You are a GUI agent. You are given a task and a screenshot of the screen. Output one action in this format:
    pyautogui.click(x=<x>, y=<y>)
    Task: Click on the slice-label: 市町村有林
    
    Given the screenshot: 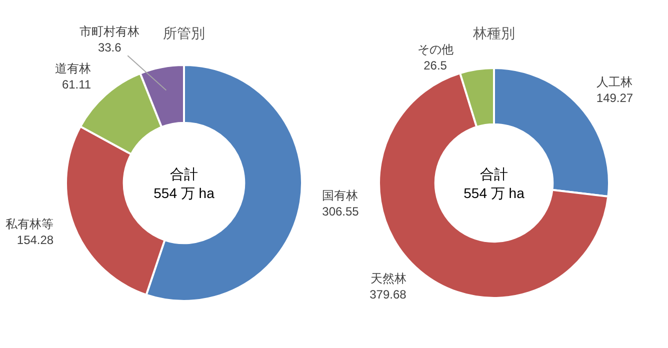 What is the action you would take?
    pyautogui.click(x=110, y=31)
    